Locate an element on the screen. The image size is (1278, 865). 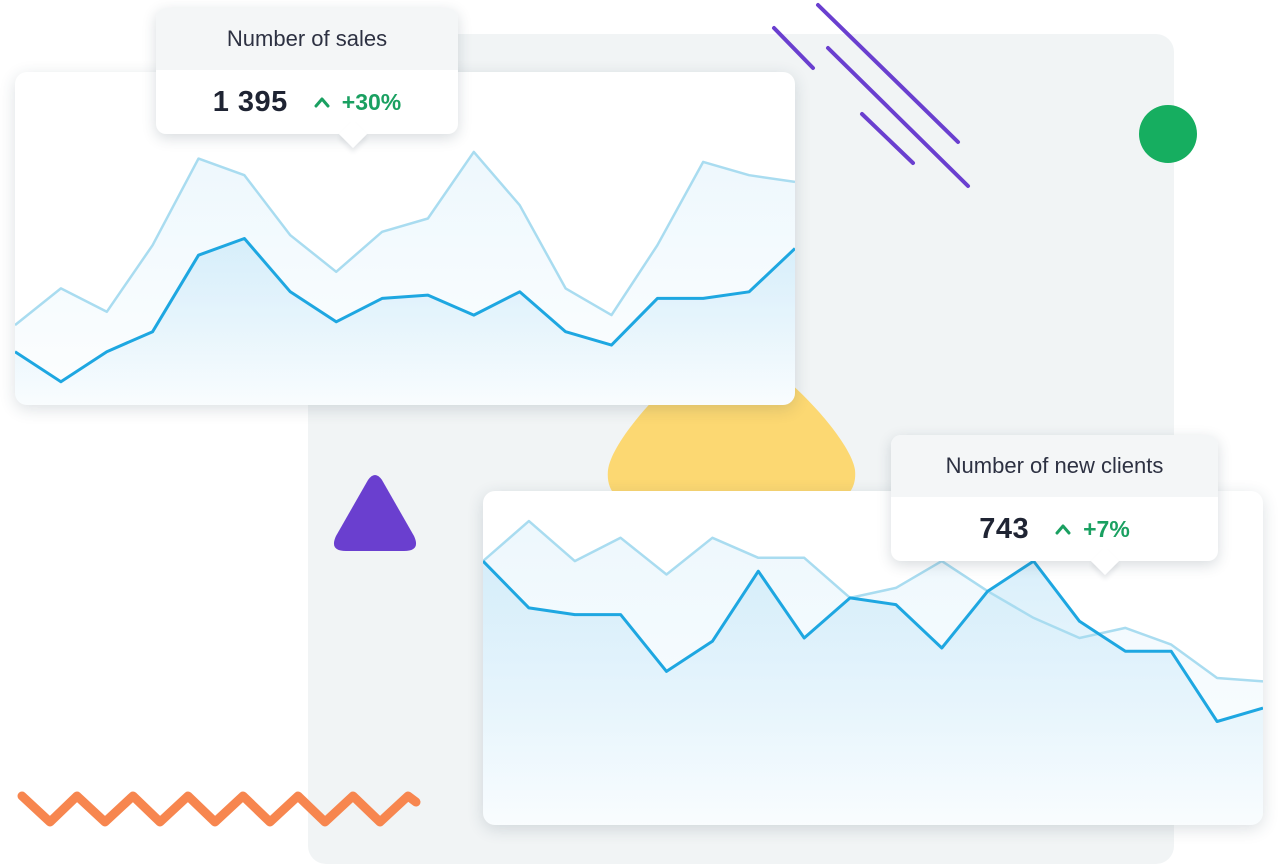
sales-series-2-line is located at coordinates (405, 310).